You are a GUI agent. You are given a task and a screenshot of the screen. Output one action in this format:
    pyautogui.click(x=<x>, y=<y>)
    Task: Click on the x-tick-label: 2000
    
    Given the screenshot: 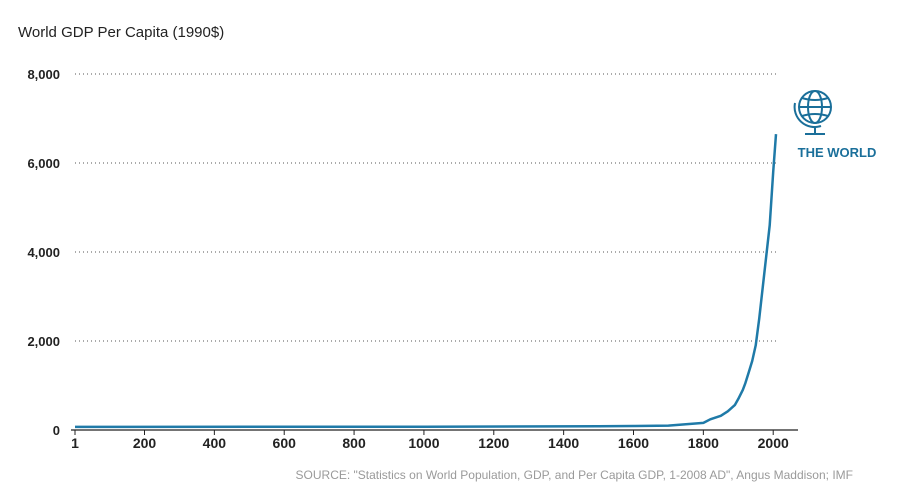 What is the action you would take?
    pyautogui.click(x=773, y=443)
    